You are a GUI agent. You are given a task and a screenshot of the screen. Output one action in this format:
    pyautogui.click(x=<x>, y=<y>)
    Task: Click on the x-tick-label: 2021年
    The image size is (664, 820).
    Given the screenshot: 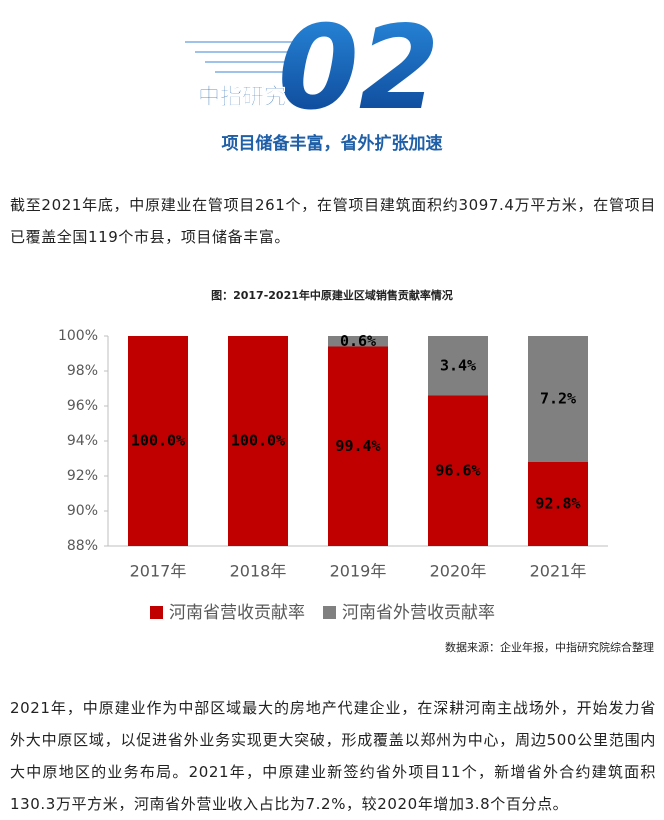 What is the action you would take?
    pyautogui.click(x=558, y=571)
    